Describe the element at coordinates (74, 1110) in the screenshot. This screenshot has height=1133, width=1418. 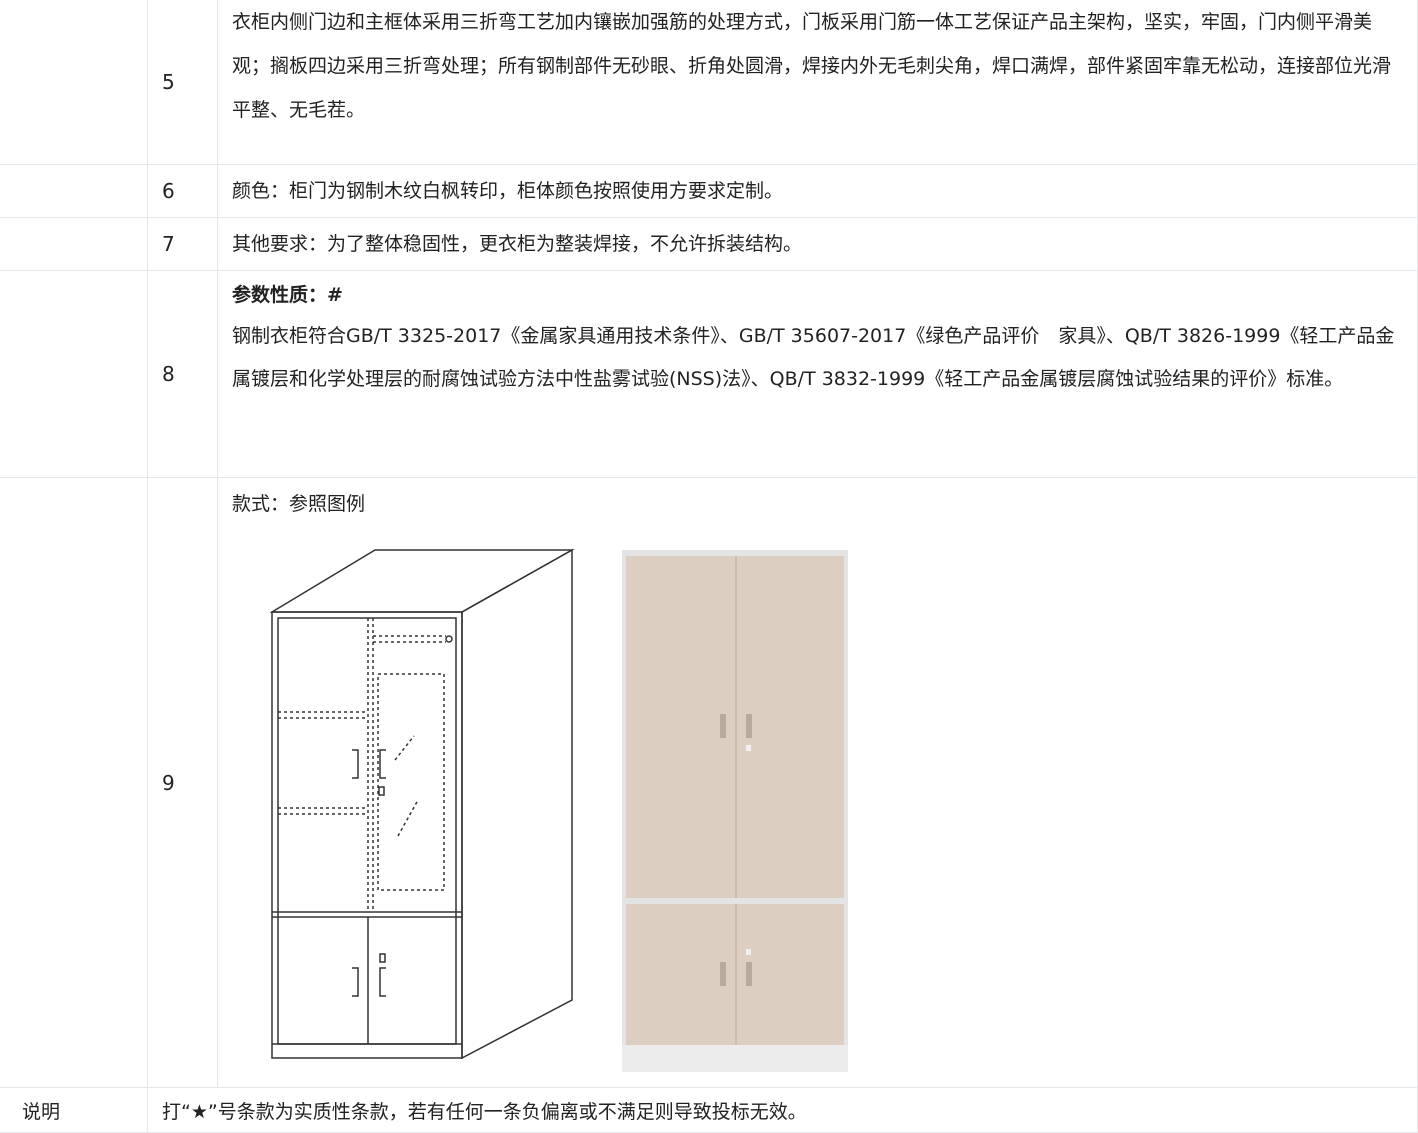
I see `note-label: 说明` at that location.